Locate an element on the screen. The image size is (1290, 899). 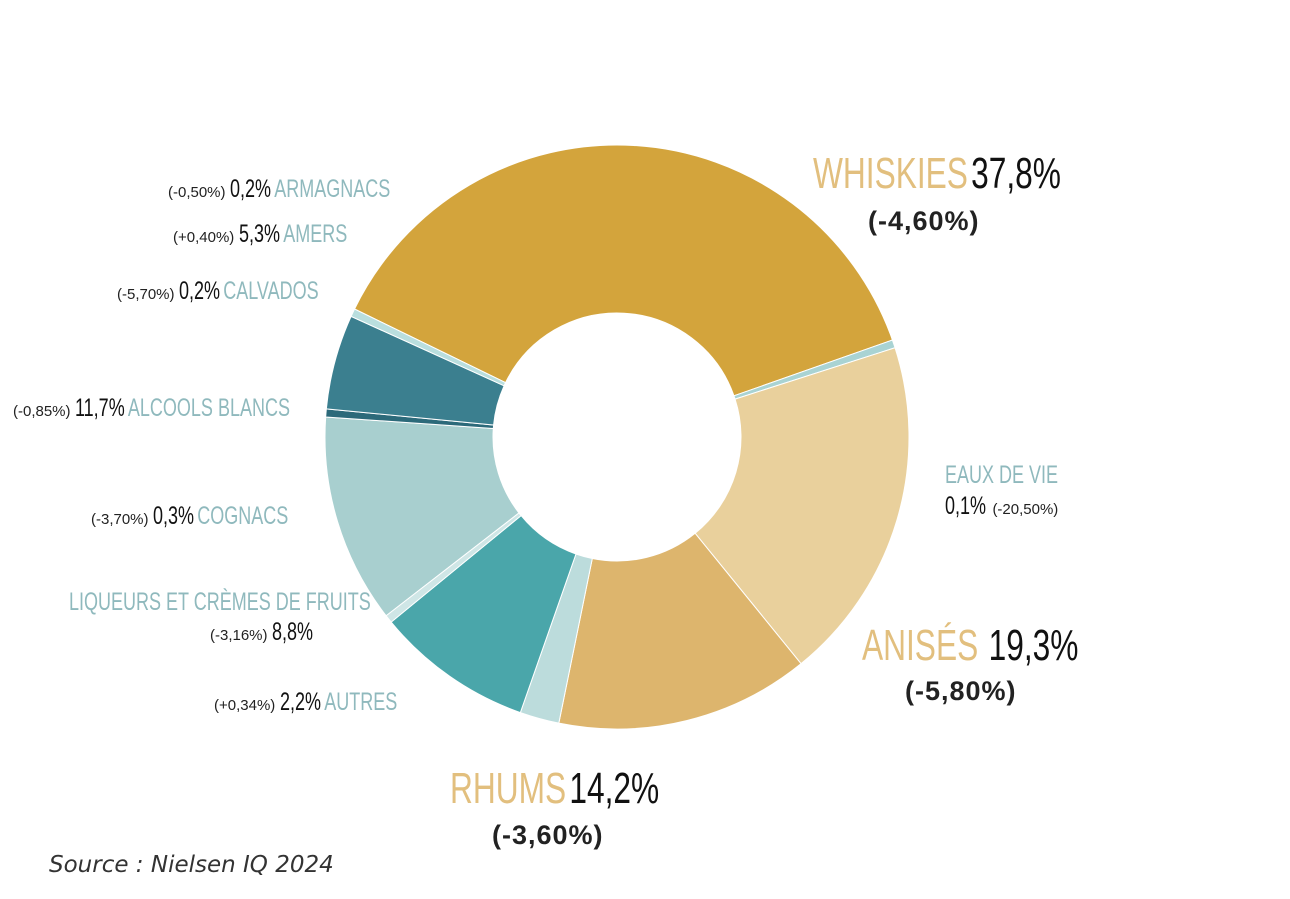
change-rhums: (-3,60%) is located at coordinates (548, 835).